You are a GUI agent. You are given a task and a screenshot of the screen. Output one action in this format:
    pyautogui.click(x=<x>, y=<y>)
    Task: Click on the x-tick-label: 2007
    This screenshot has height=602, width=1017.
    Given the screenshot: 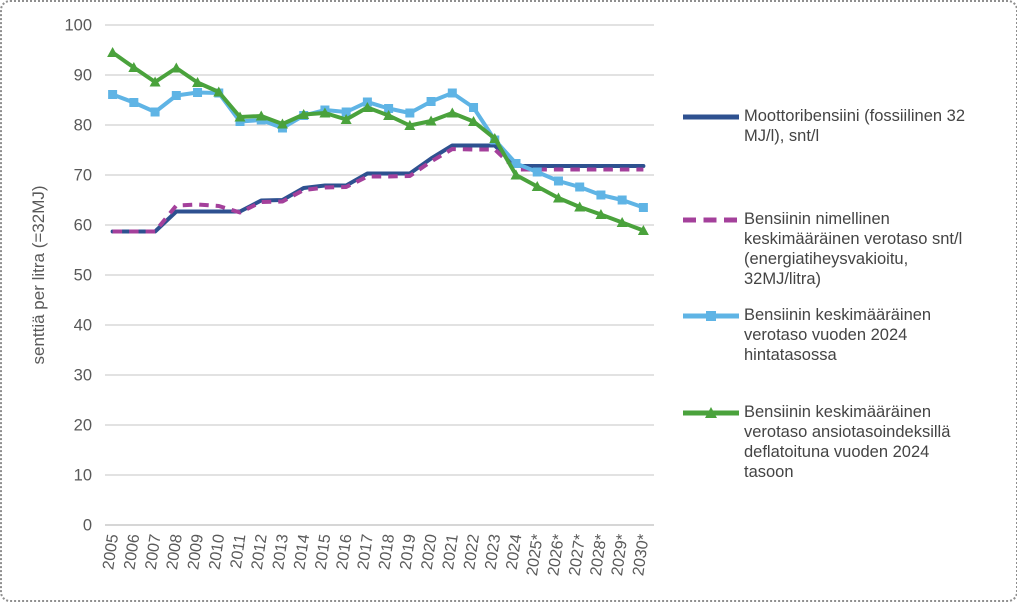 What is the action you would take?
    pyautogui.click(x=154, y=552)
    